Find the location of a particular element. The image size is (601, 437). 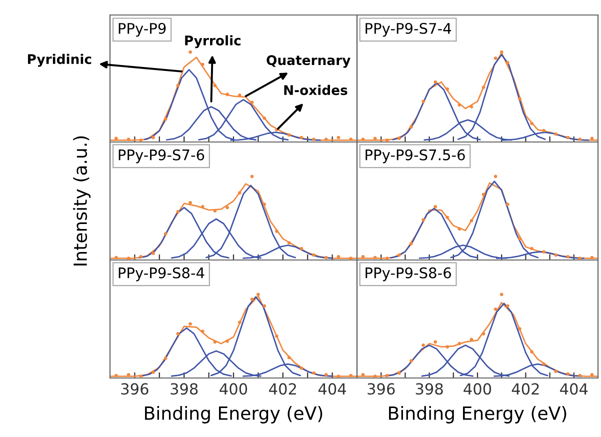

y-axis-title: Intensity (a.u.) is located at coordinates (82, 201).